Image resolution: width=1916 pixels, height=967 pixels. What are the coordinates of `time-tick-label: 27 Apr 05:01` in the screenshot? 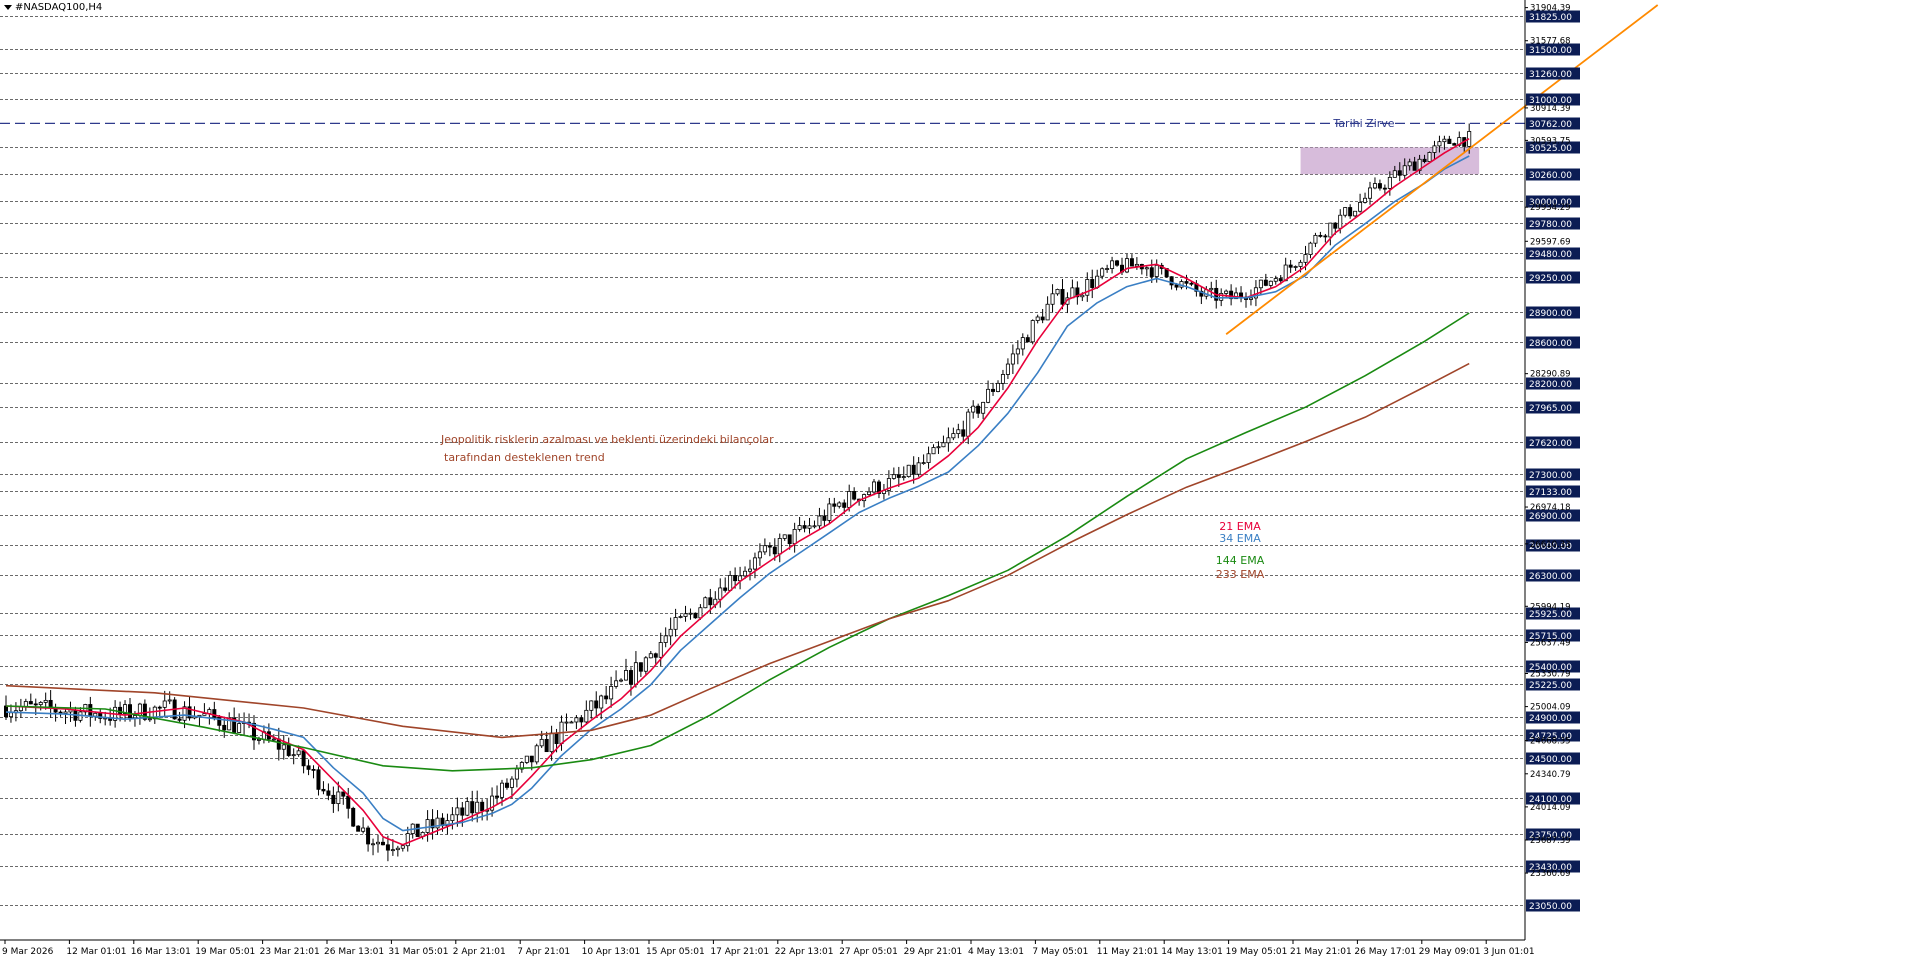 It's located at (868, 952).